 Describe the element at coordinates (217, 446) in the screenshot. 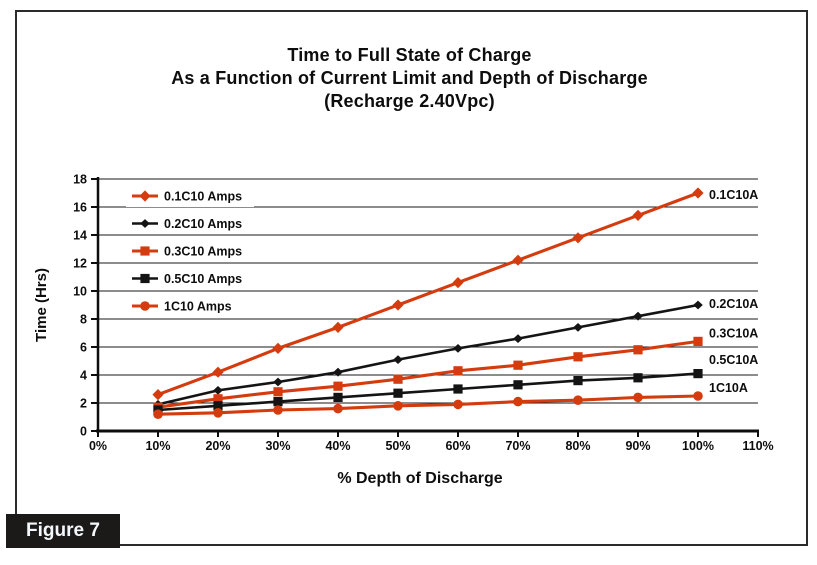

I see `x-tick-label-20: 20%` at that location.